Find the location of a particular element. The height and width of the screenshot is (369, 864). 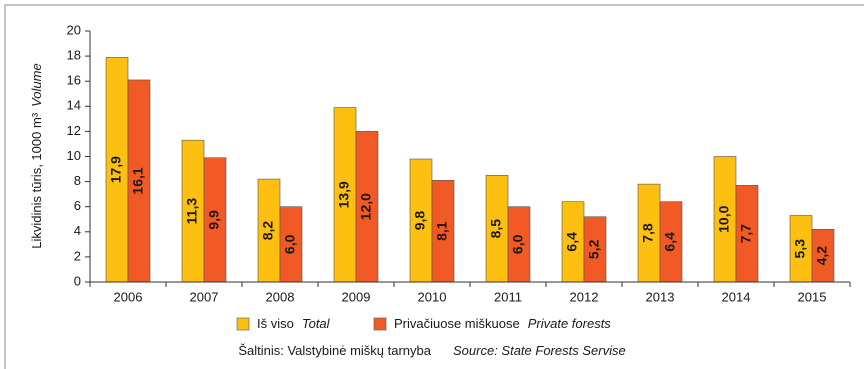

x-tick-label: 2015 is located at coordinates (812, 296).